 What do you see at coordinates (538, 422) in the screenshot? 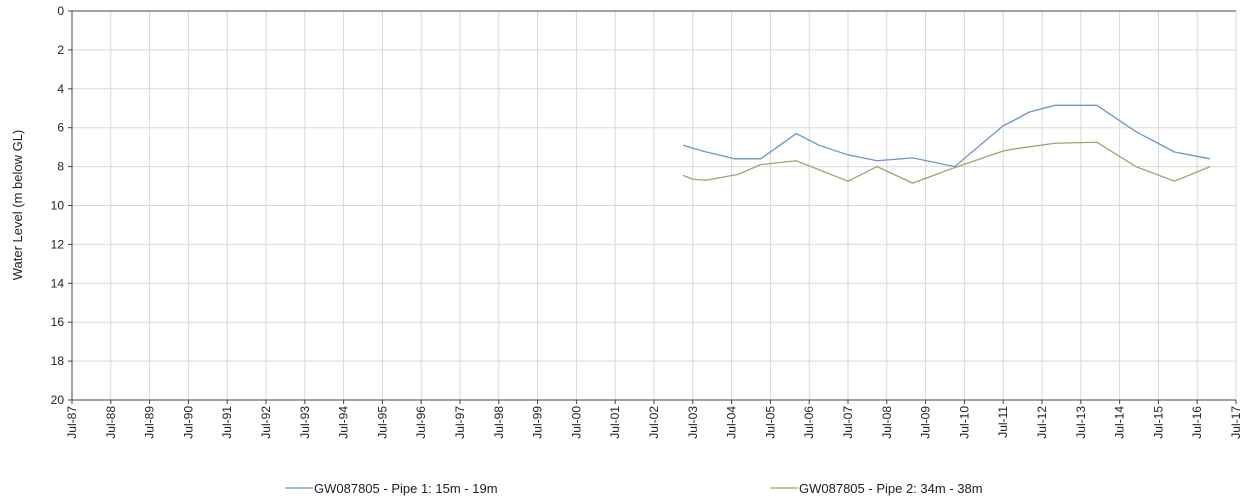
I see `x-tick-label: Jul-99` at bounding box center [538, 422].